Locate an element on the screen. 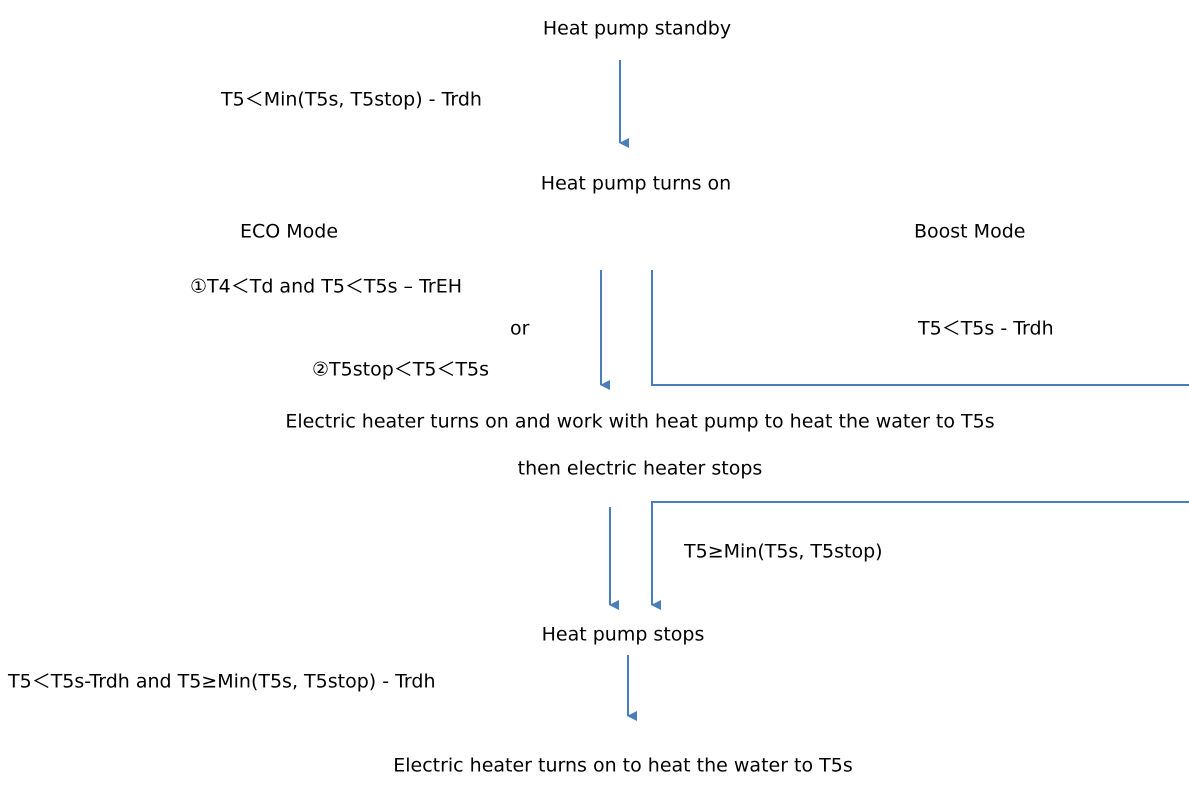  condition: ①T4＜Td and T5＜T5s – TrEH is located at coordinates (326, 287).